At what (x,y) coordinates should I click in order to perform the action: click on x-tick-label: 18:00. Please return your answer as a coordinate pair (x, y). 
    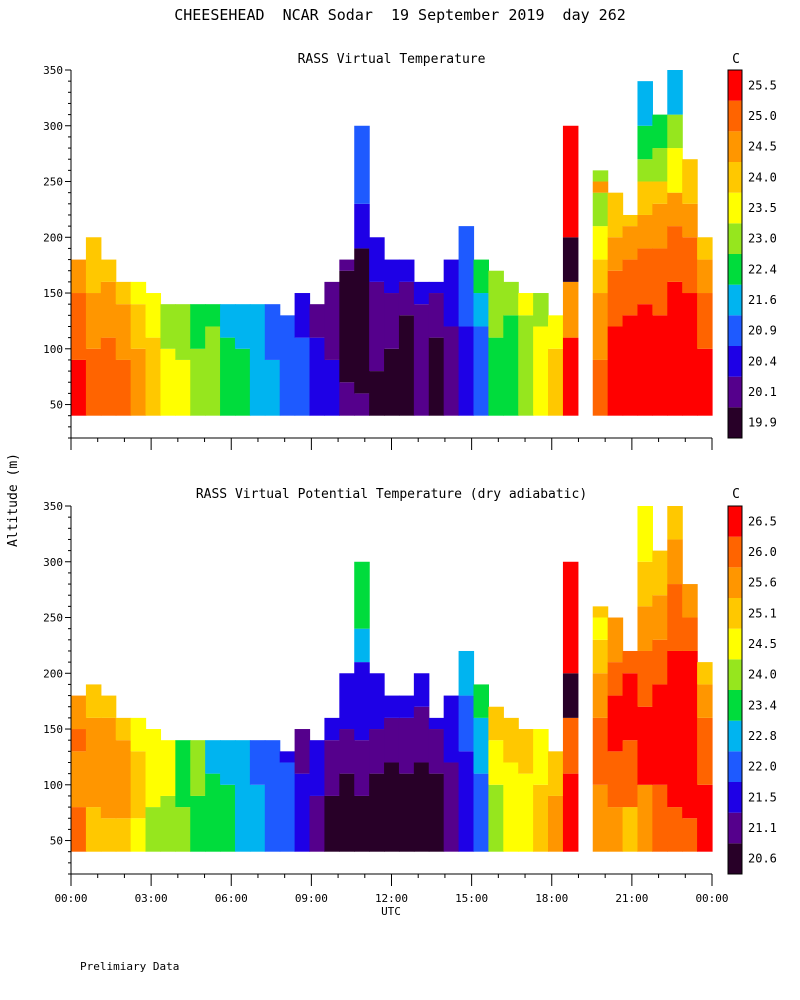
    Looking at the image, I should click on (551, 898).